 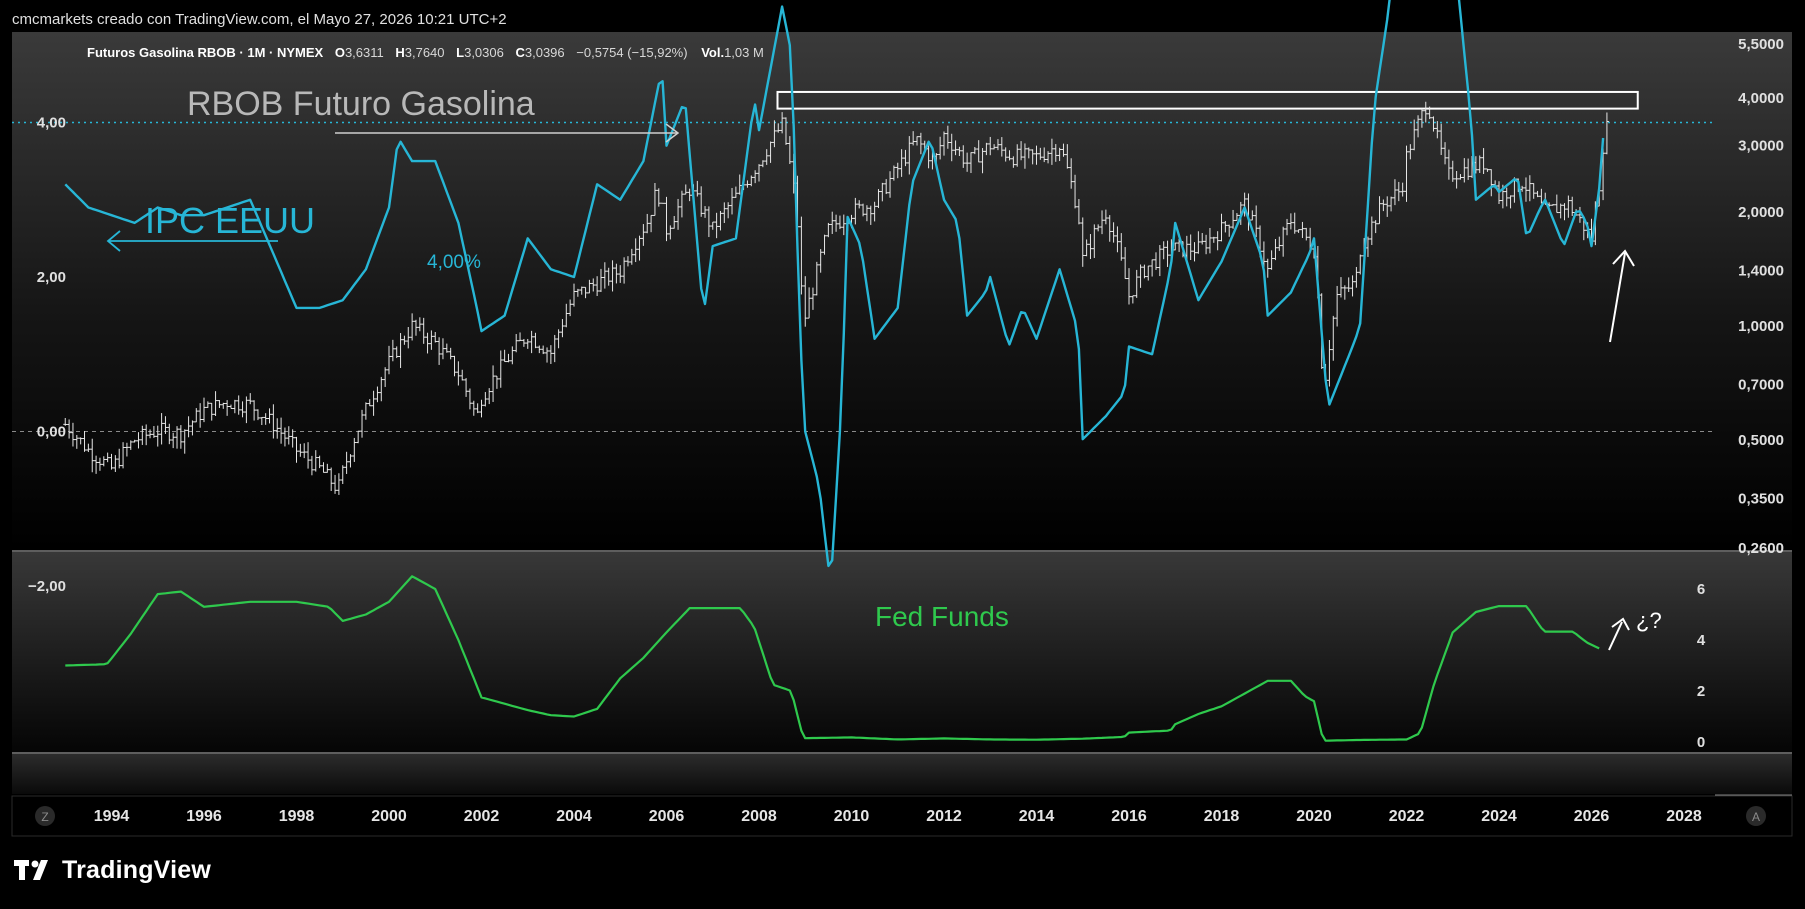 What do you see at coordinates (1761, 212) in the screenshot?
I see `right-axis-tick: 2,0000` at bounding box center [1761, 212].